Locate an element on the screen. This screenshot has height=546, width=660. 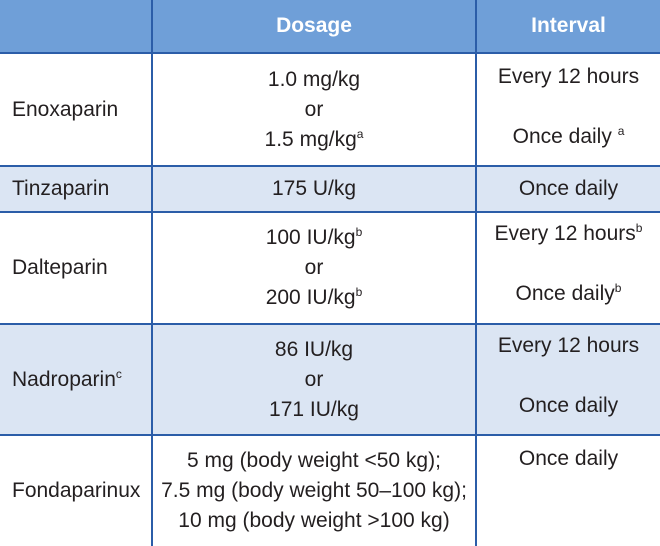
drug-label: Nadroparin is located at coordinates (64, 379).